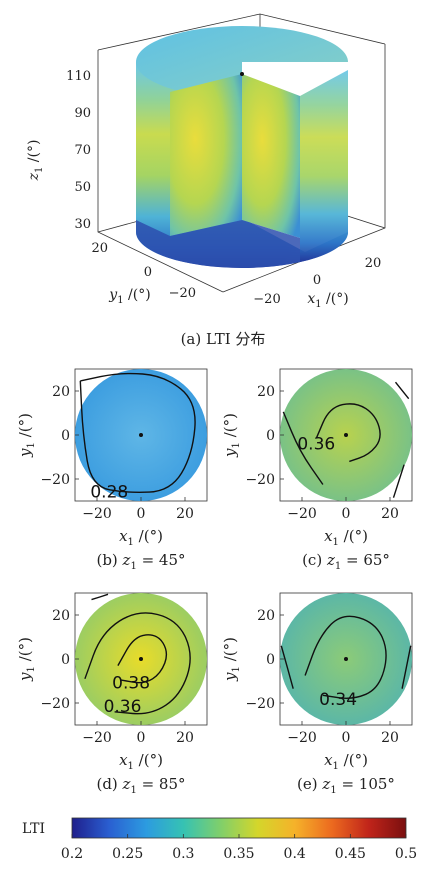 The width and height of the screenshot is (447, 878). Describe the element at coordinates (72, 854) in the screenshot. I see `colorbar-tick-label: 0.2` at that location.